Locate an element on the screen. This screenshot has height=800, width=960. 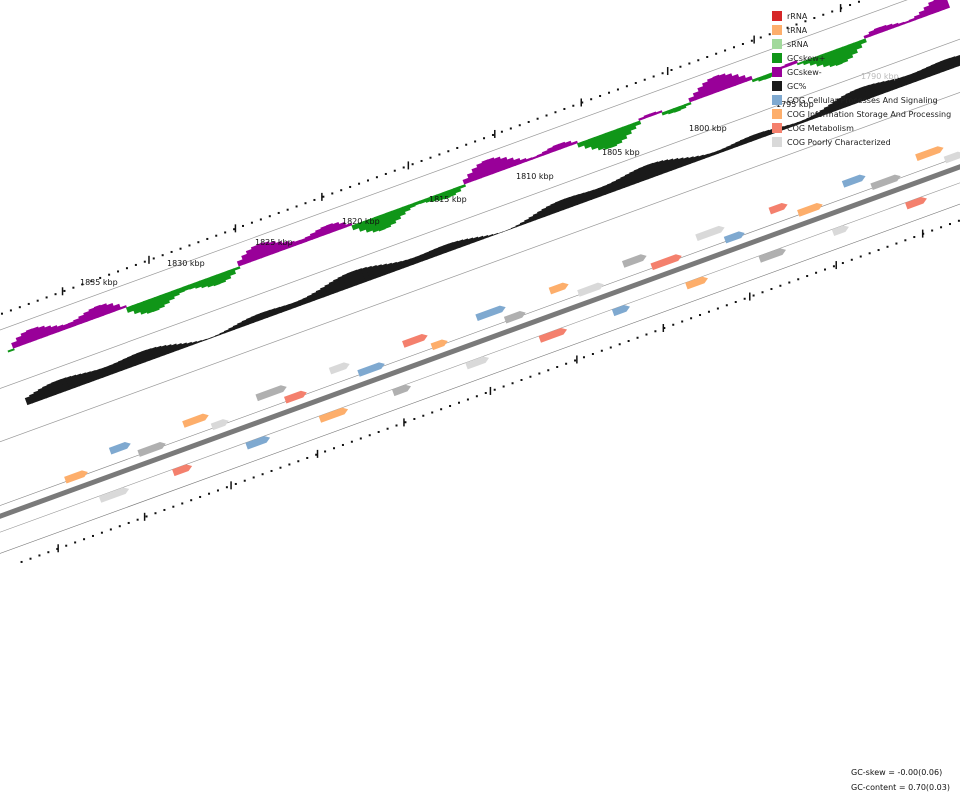
gc-skew-stat: GC-skew = -0.00(0.06) is located at coordinates (897, 772).